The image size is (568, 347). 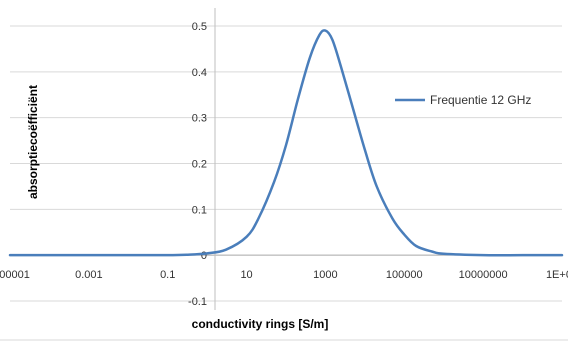 What do you see at coordinates (557, 275) in the screenshot?
I see `x-tick-label: 1E+09` at bounding box center [557, 275].